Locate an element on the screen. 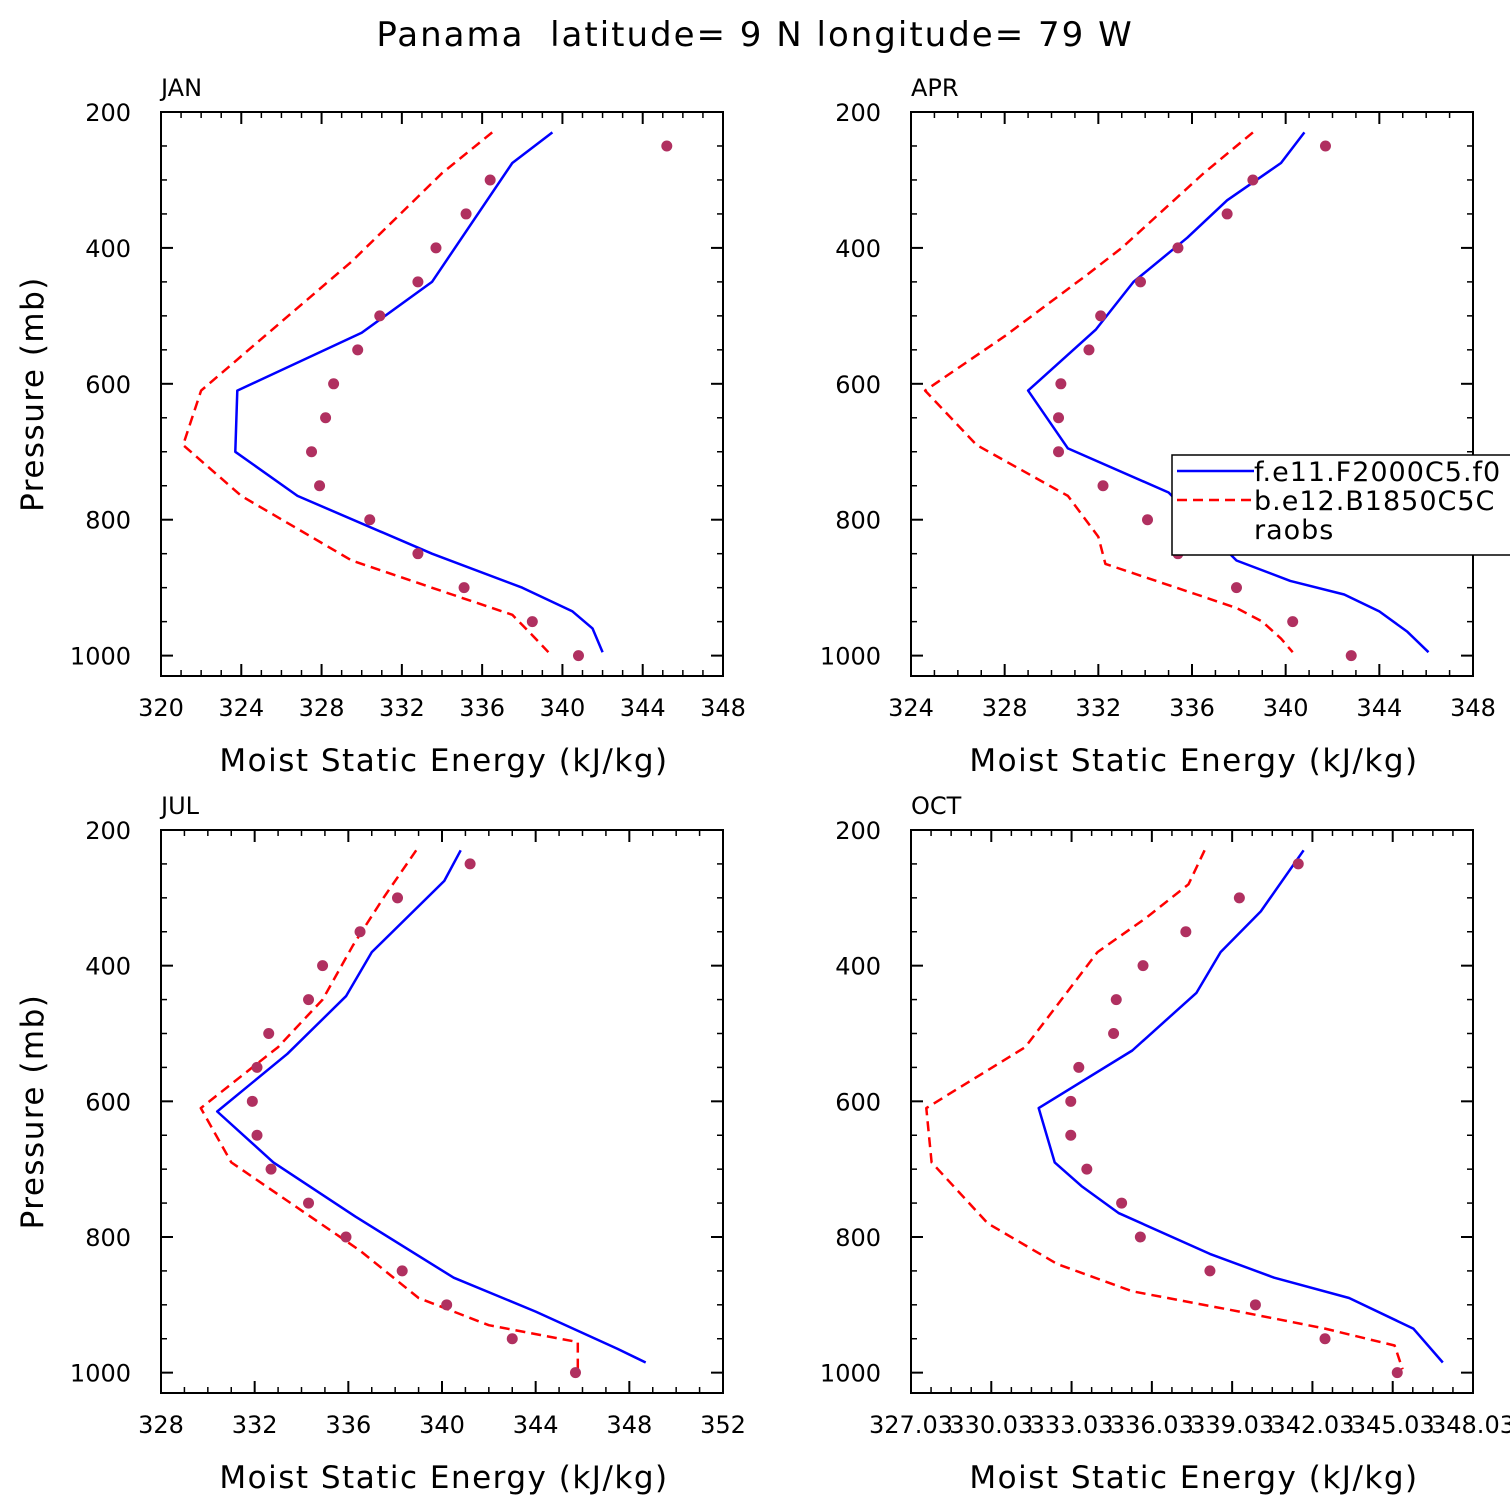 The width and height of the screenshot is (1510, 1510). panel-label: APR is located at coordinates (935, 88).